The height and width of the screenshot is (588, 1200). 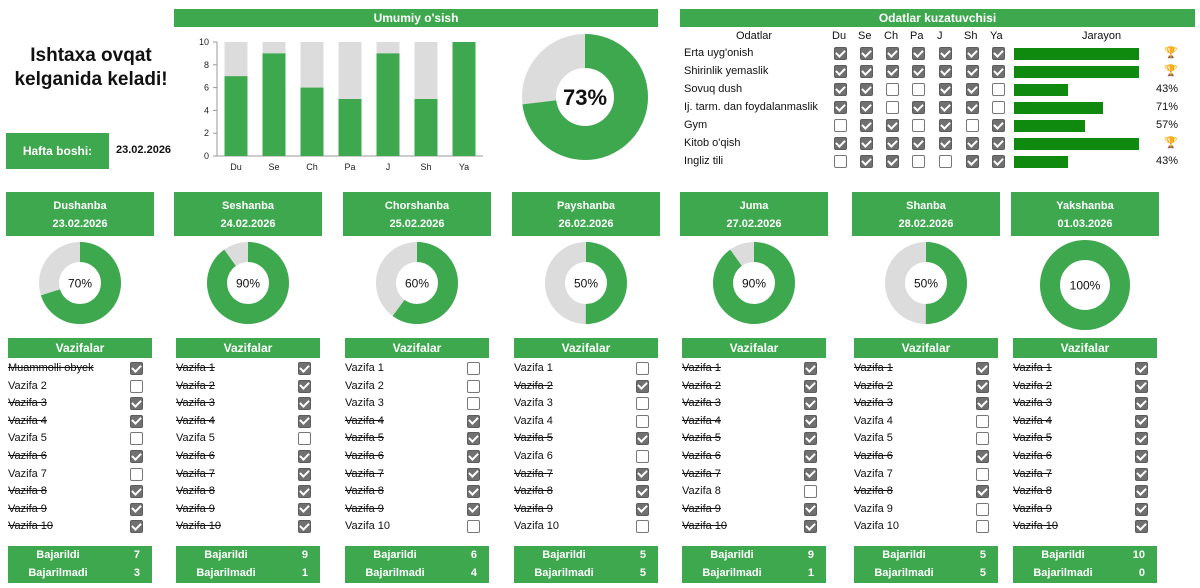 I want to click on week-start-date: 23.02.2026, so click(x=144, y=150).